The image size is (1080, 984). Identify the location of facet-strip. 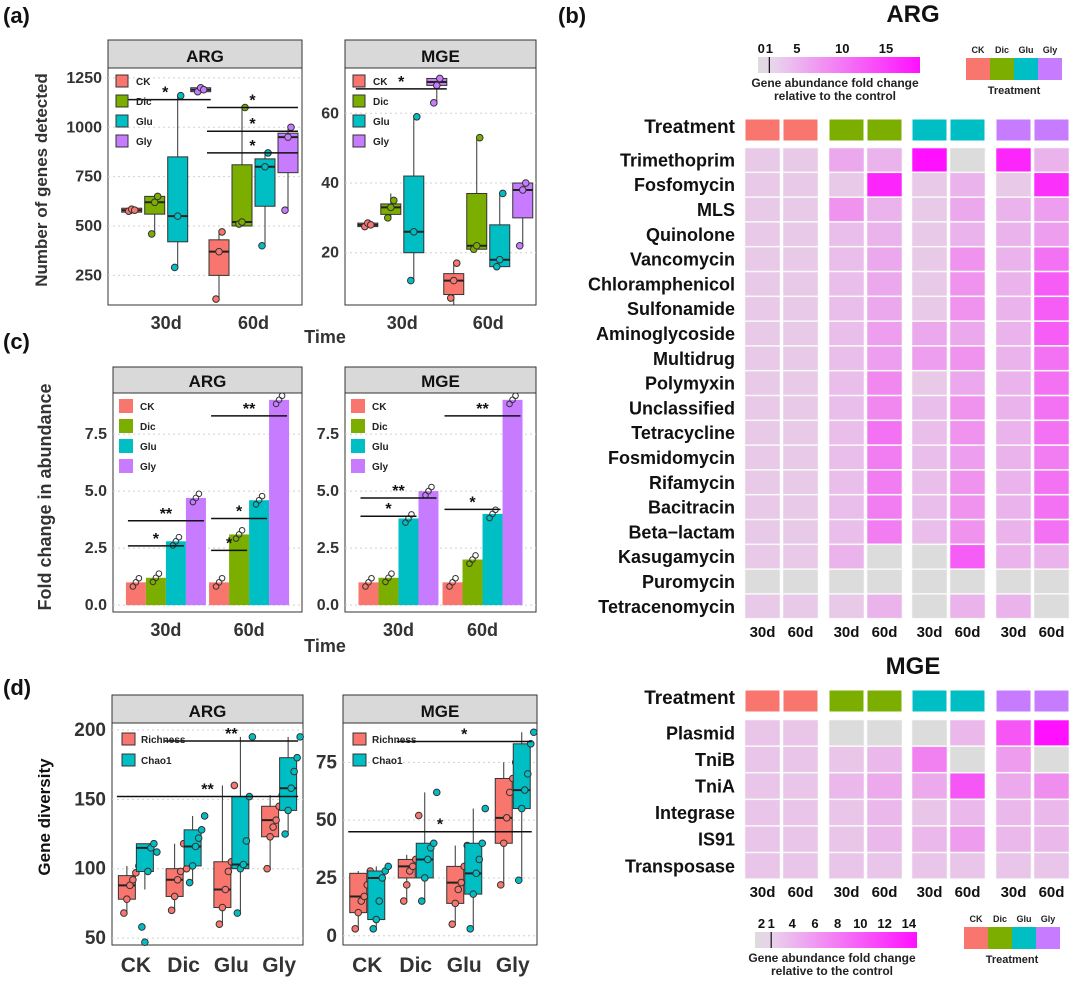
(205, 54).